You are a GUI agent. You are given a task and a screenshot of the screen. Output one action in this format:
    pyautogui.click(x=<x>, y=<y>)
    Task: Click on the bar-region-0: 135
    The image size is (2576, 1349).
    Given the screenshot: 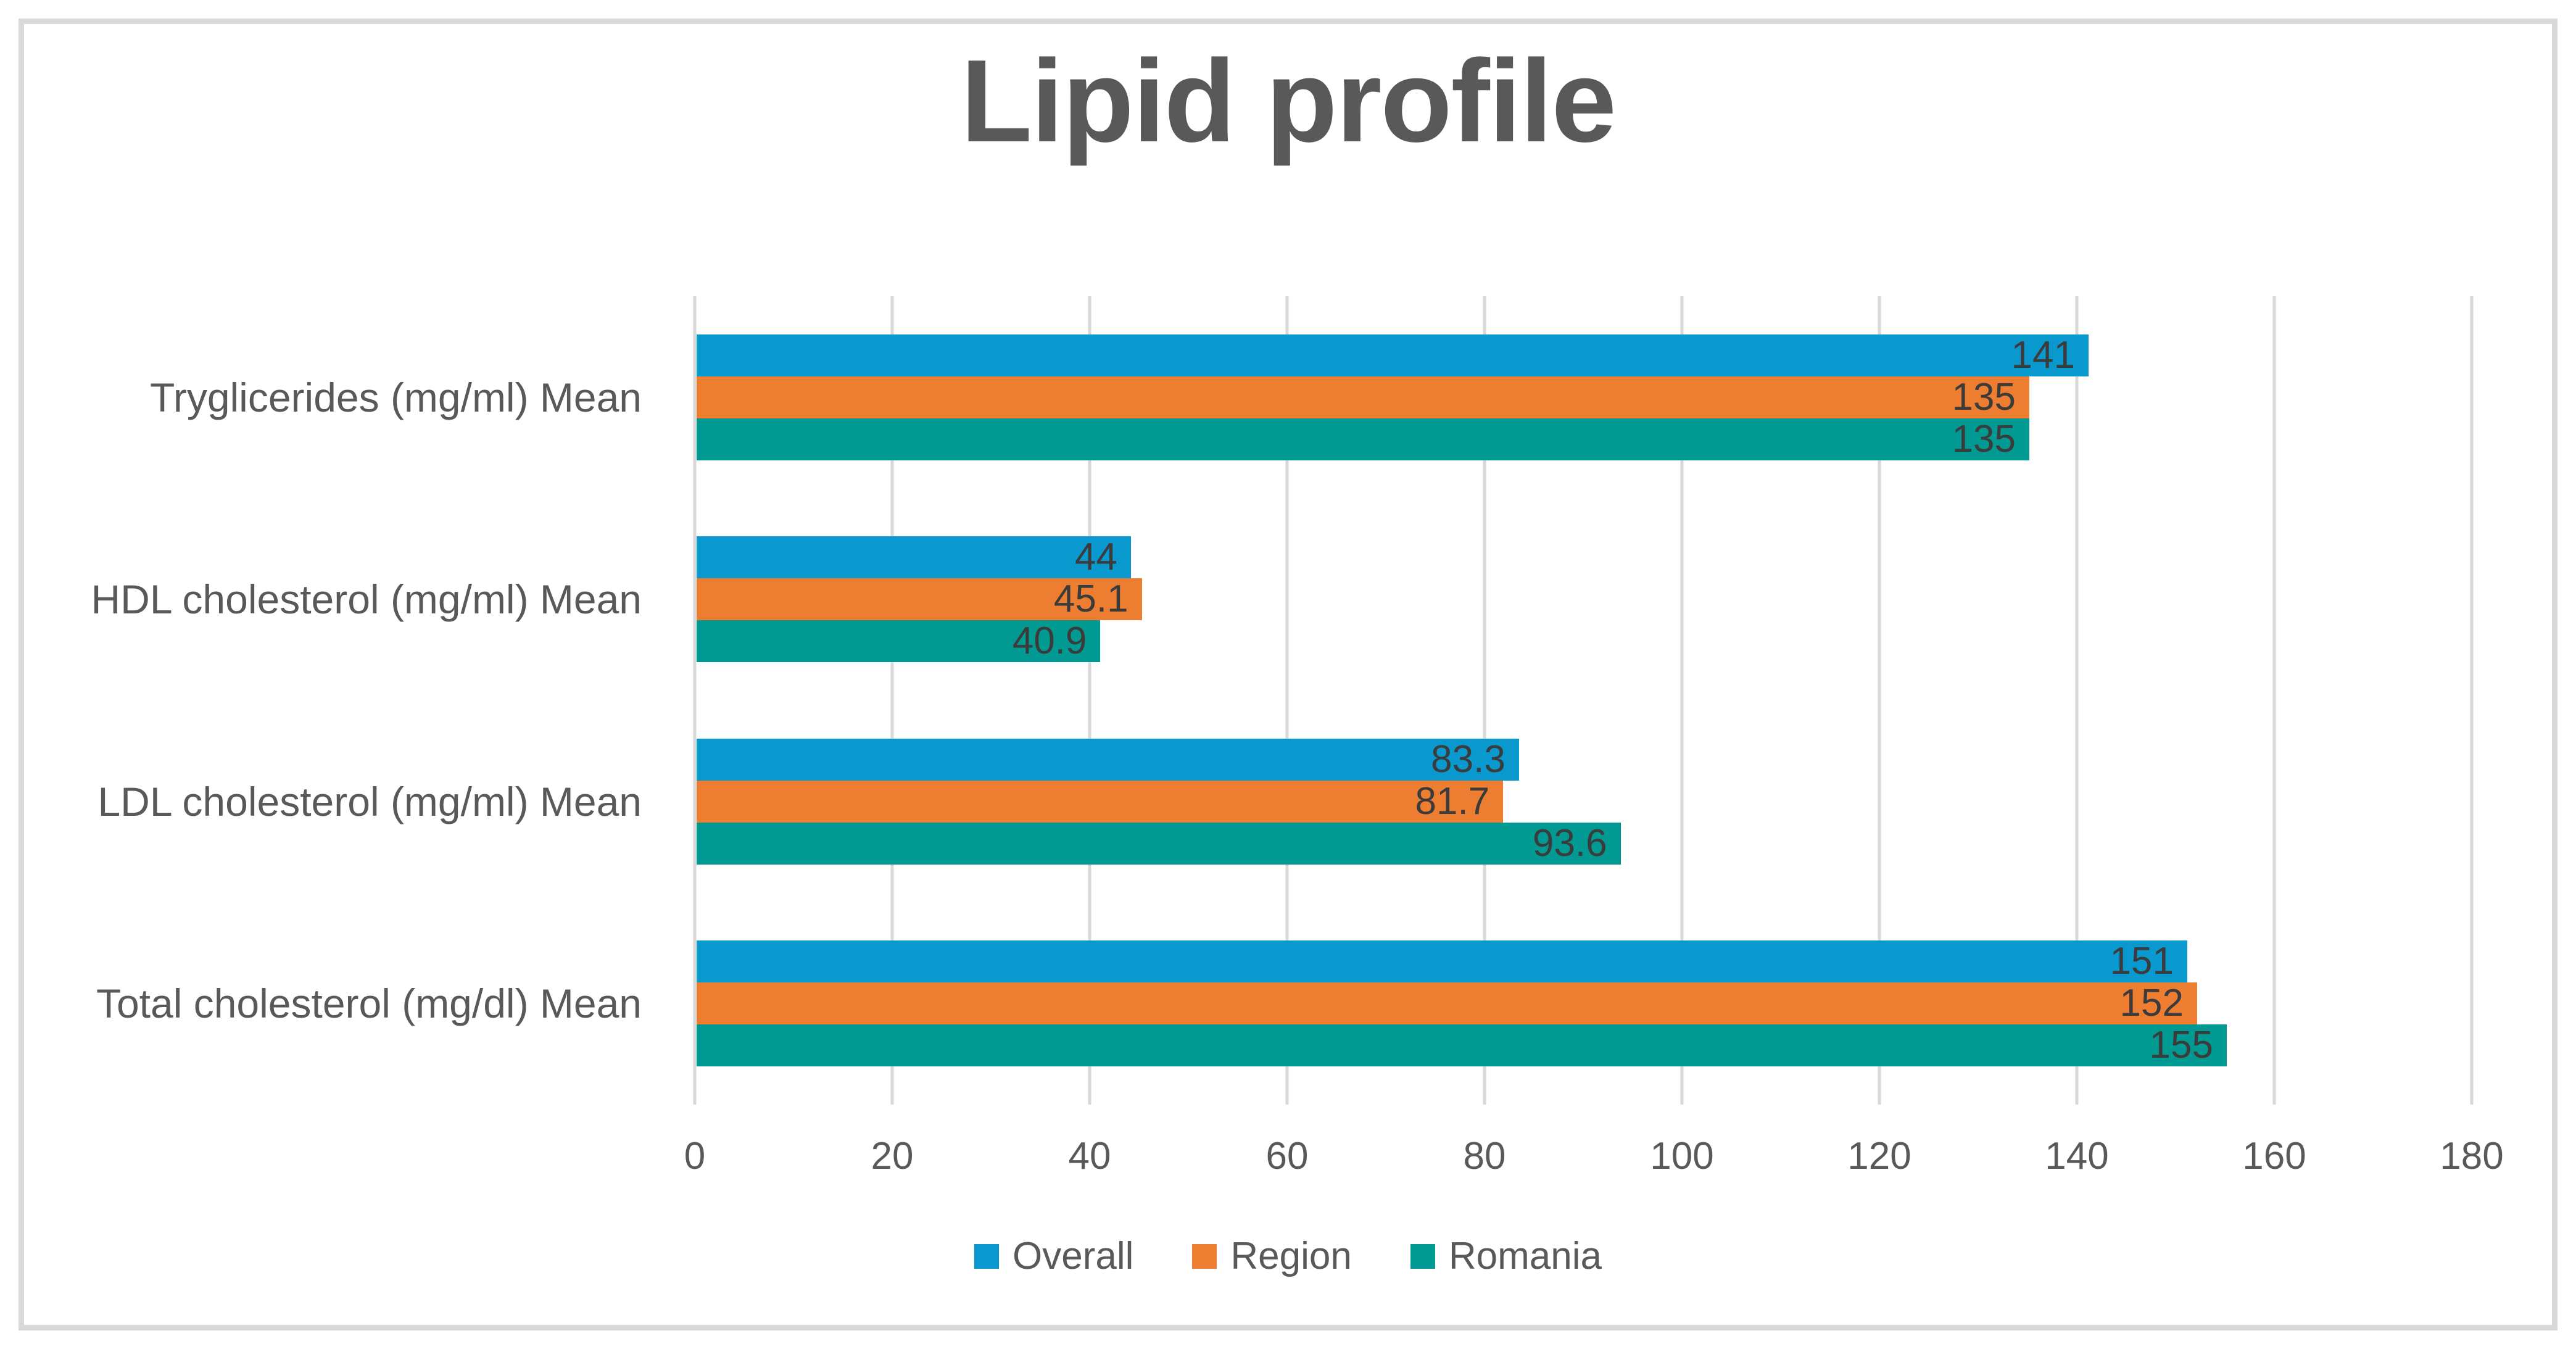 What is the action you would take?
    pyautogui.click(x=1363, y=397)
    